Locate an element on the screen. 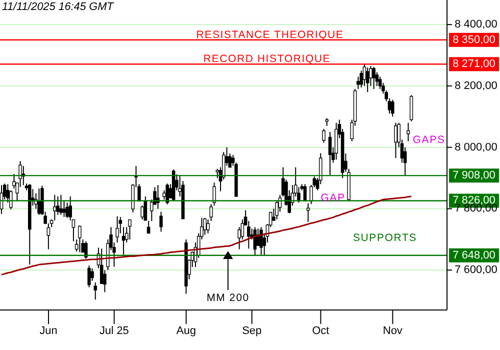 The image size is (500, 350). text: MM 200 is located at coordinates (228, 298).